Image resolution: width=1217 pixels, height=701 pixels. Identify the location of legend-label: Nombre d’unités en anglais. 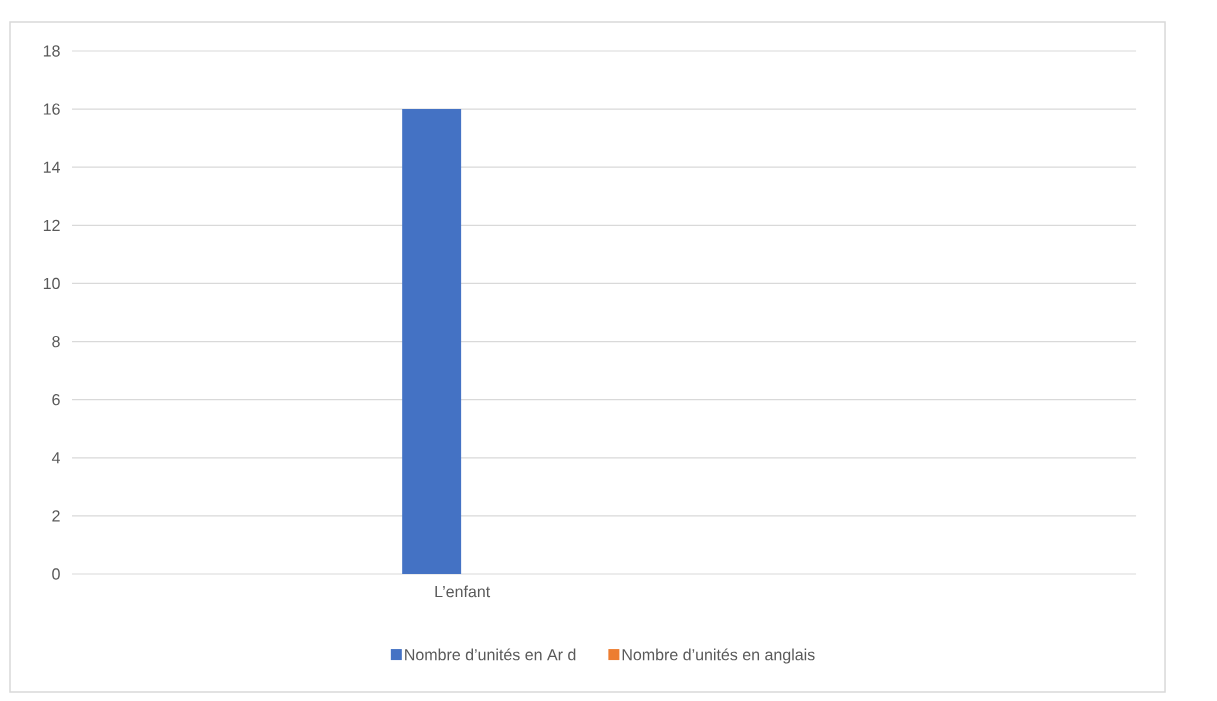
(718, 656).